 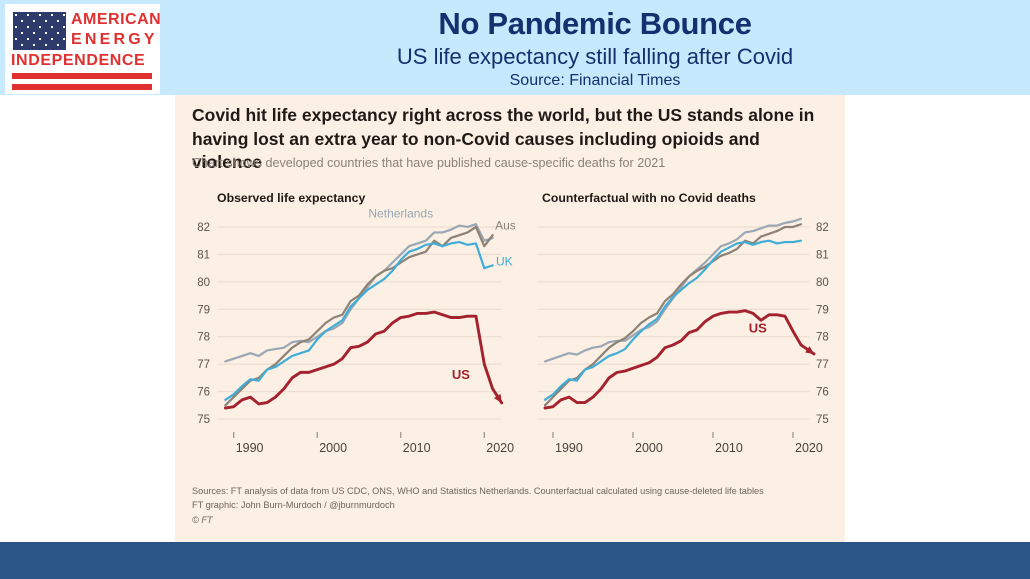 What do you see at coordinates (78, 60) in the screenshot?
I see `logo-text-independence: INDEPENDENCE` at bounding box center [78, 60].